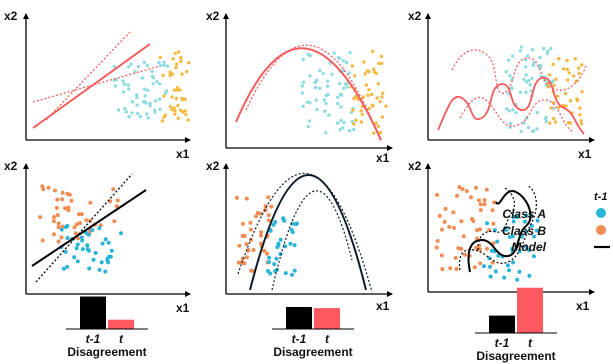 The height and width of the screenshot is (364, 613). I want to click on panel-bottom-quadratic: x2 x1, so click(299, 236).